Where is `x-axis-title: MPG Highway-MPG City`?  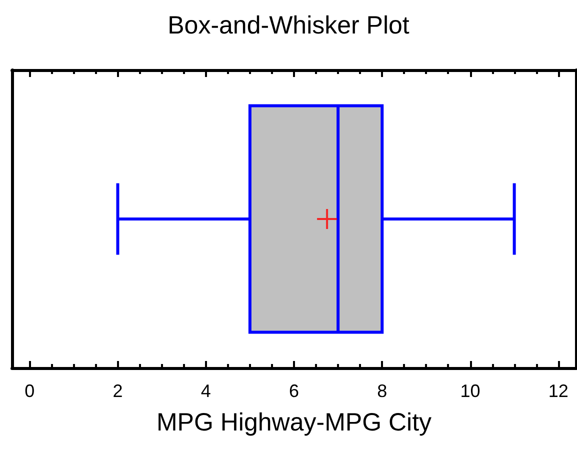 x-axis-title: MPG Highway-MPG City is located at coordinates (294, 422).